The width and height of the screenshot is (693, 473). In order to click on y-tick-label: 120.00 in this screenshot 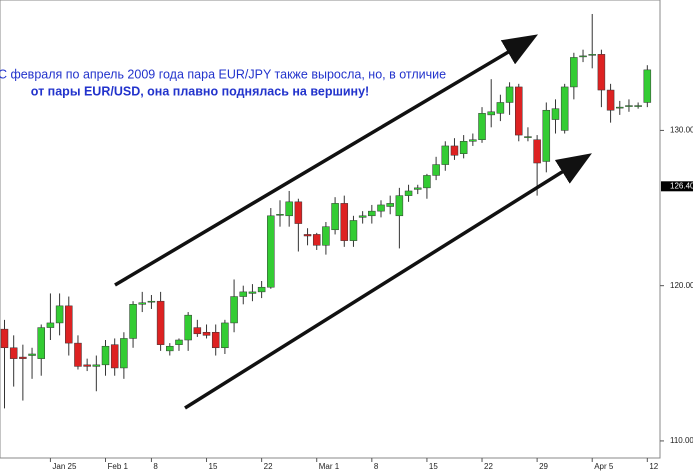, I will do `click(681, 285)`.